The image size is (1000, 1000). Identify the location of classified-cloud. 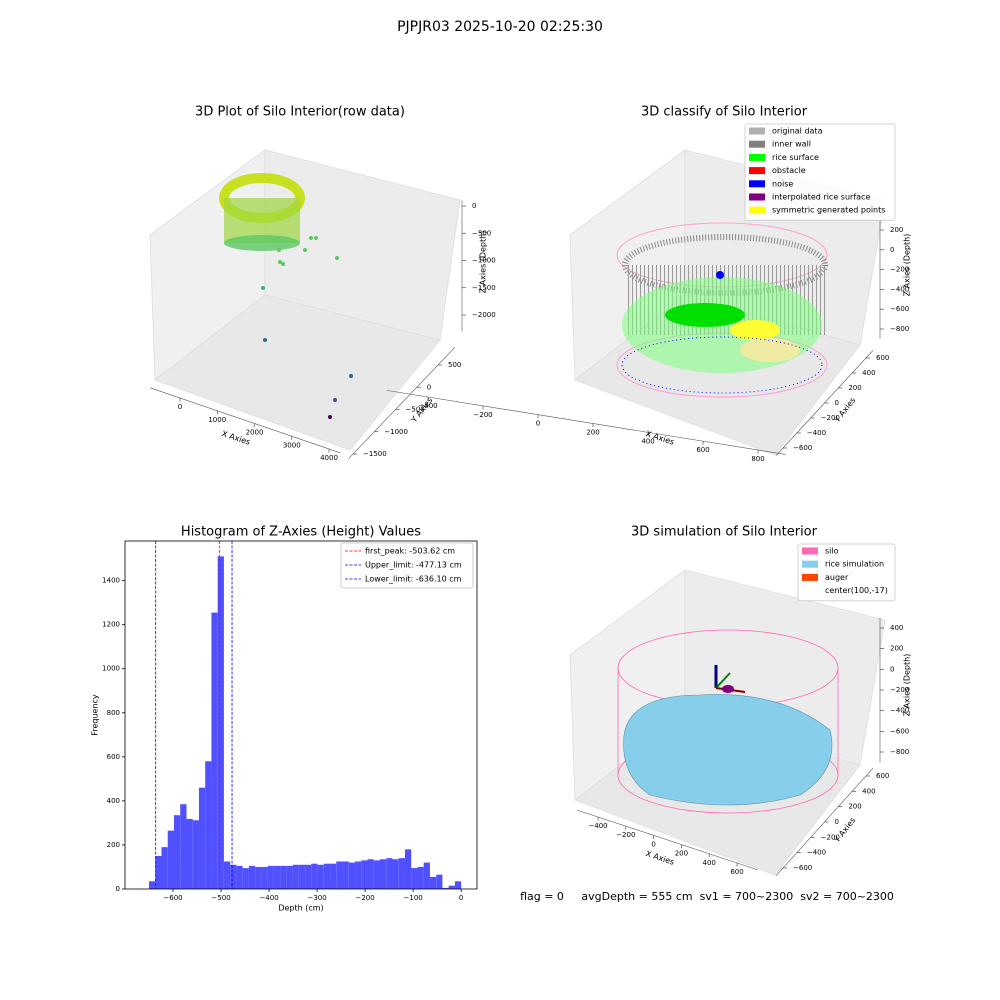
(722, 310).